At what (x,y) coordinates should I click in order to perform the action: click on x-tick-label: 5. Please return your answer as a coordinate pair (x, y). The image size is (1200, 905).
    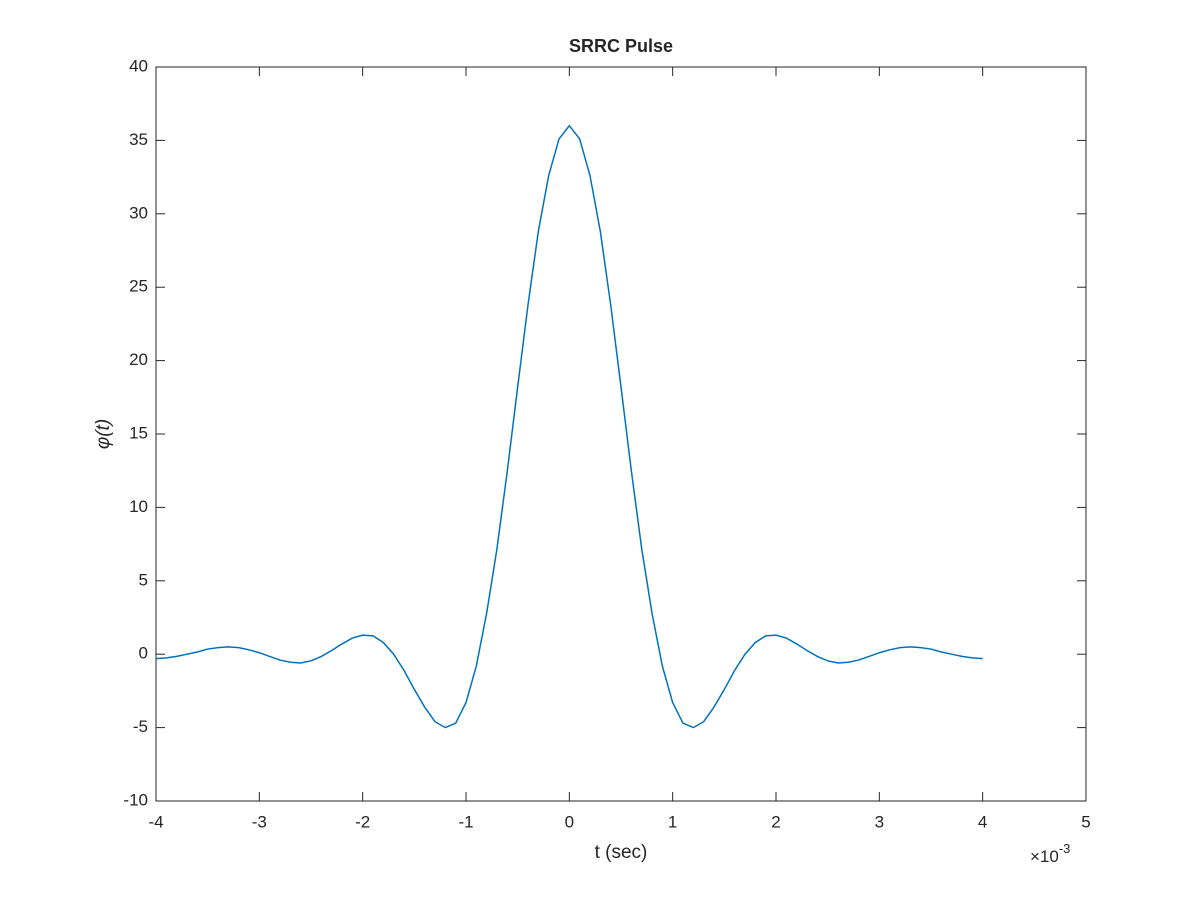
    Looking at the image, I should click on (1085, 821).